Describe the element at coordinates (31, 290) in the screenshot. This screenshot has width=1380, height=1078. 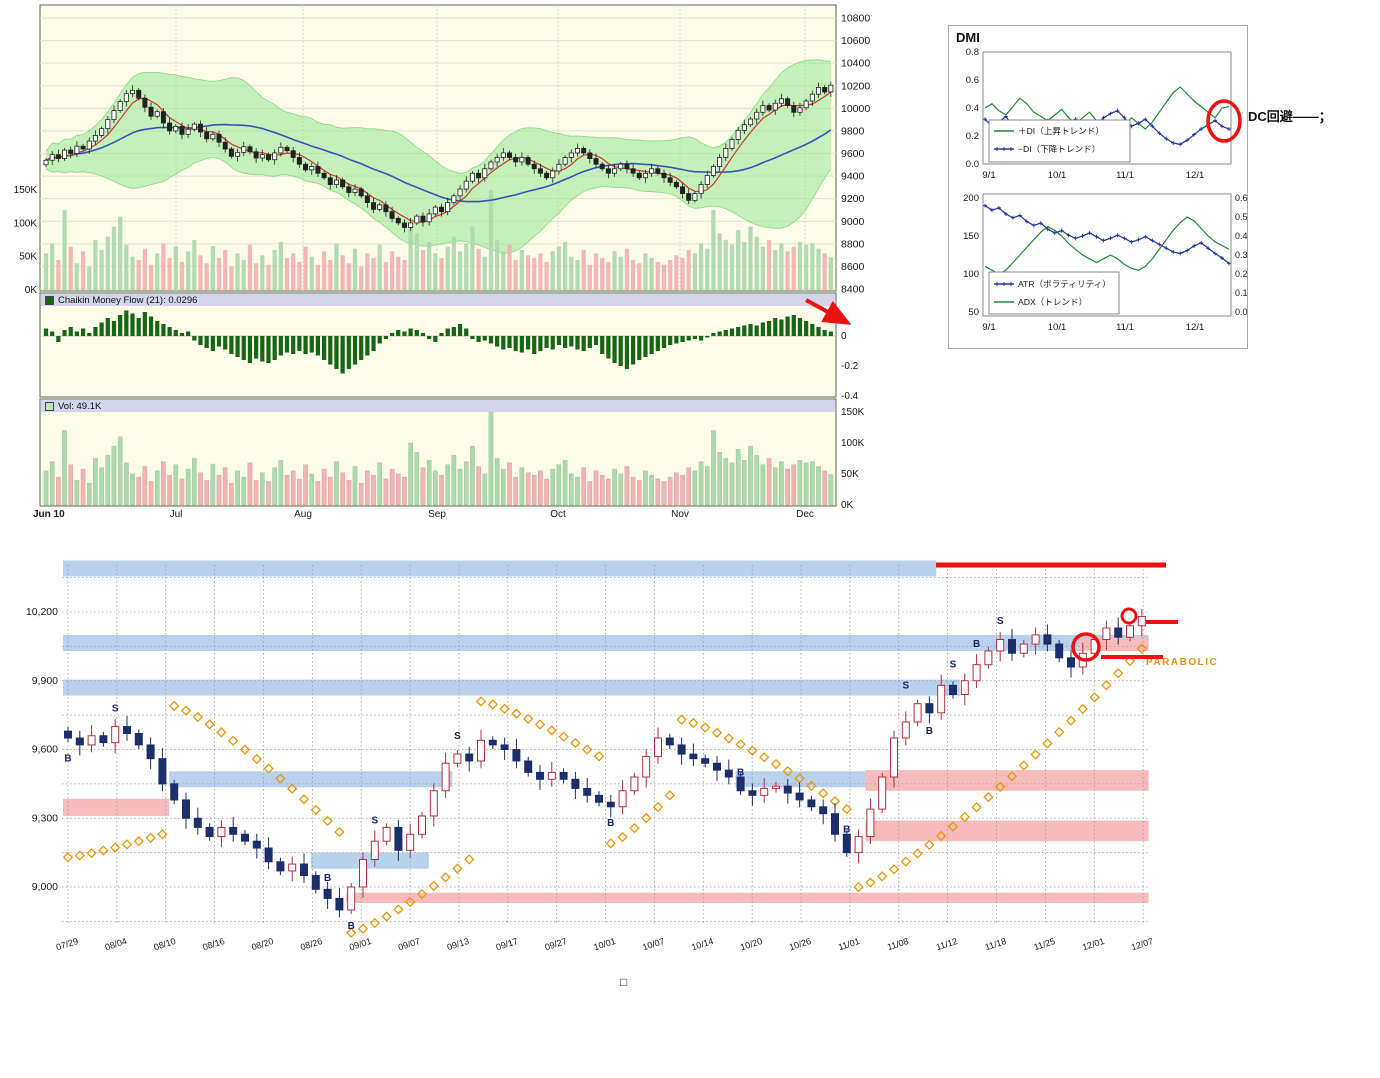
I see `svg-text: 0K` at that location.